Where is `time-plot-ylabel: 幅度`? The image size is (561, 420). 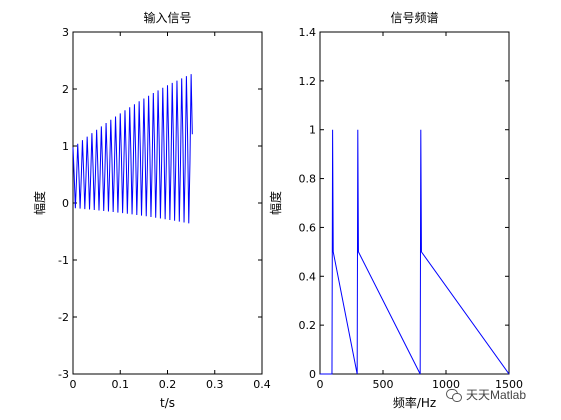 time-plot-ylabel: 幅度 is located at coordinates (39, 203).